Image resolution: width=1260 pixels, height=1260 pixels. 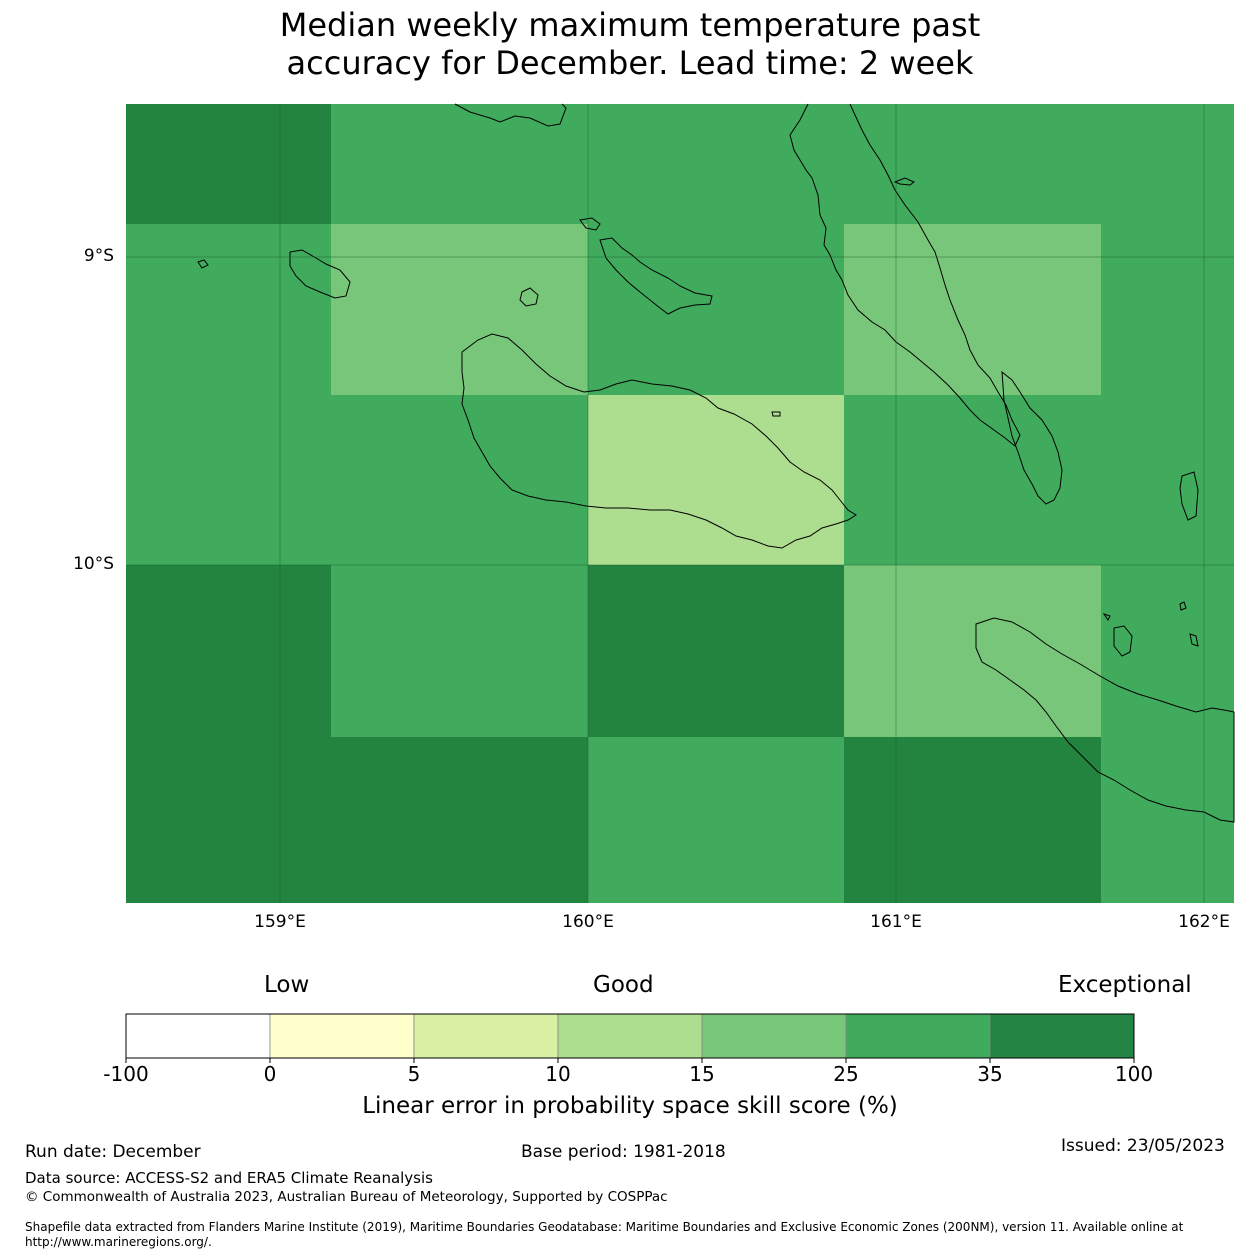 I want to click on issued-date: Issued: 23/05/2023, so click(x=1143, y=1146).